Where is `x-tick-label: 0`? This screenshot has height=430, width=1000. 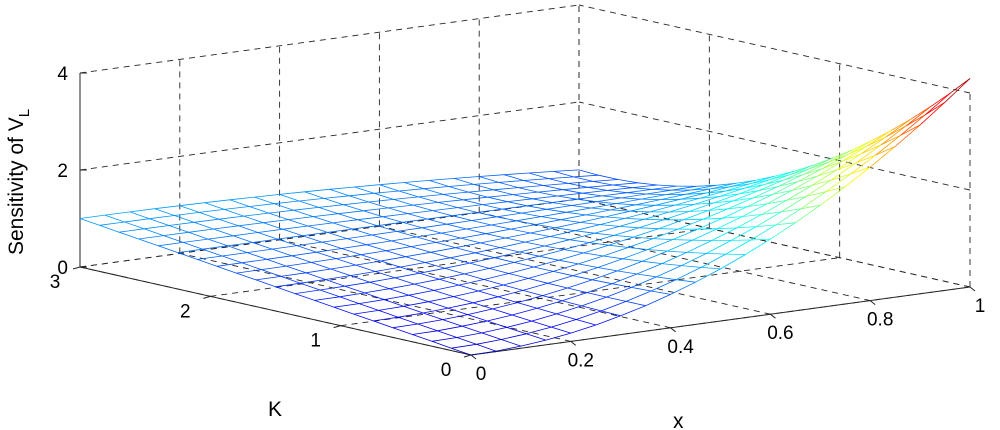
x-tick-label: 0 is located at coordinates (481, 374).